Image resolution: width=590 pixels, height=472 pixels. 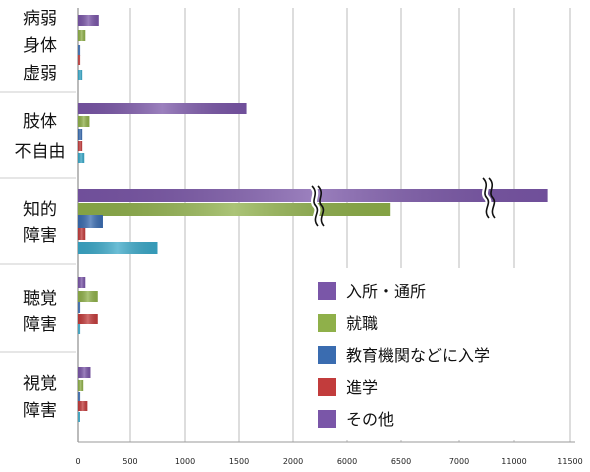 I want to click on category-separators, so click(x=38, y=222).